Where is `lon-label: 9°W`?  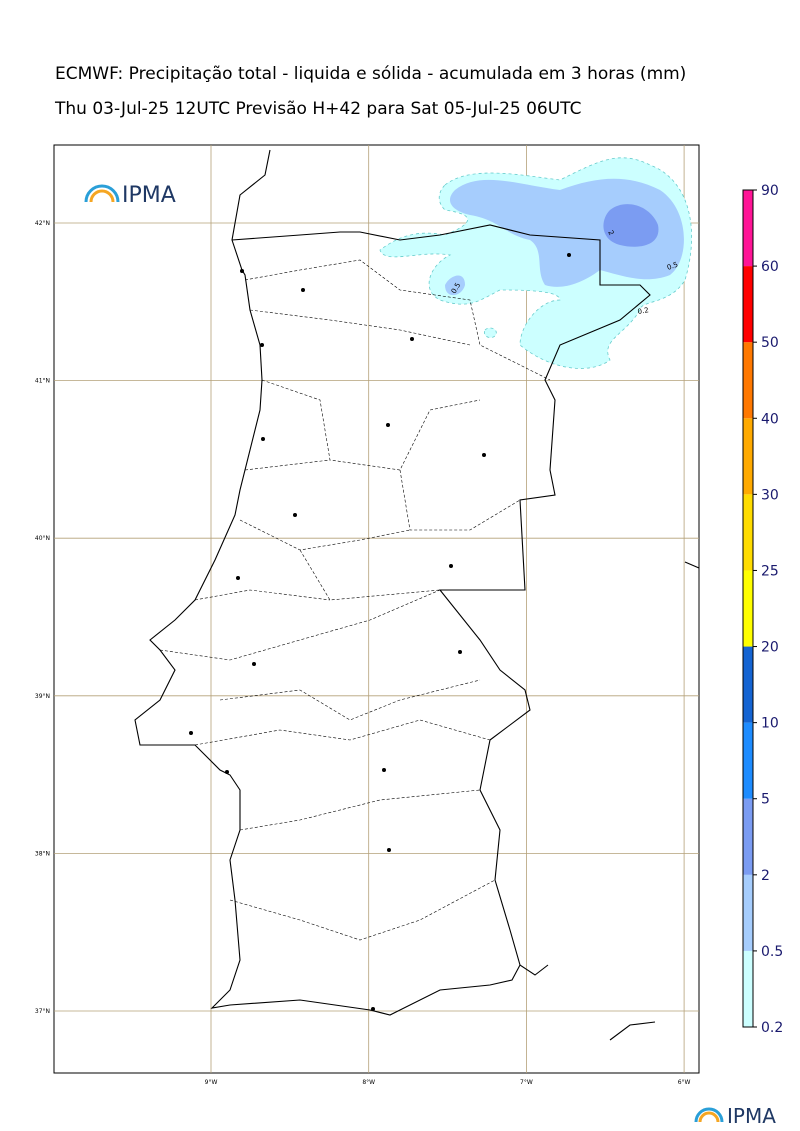
lon-label: 9°W is located at coordinates (211, 1082).